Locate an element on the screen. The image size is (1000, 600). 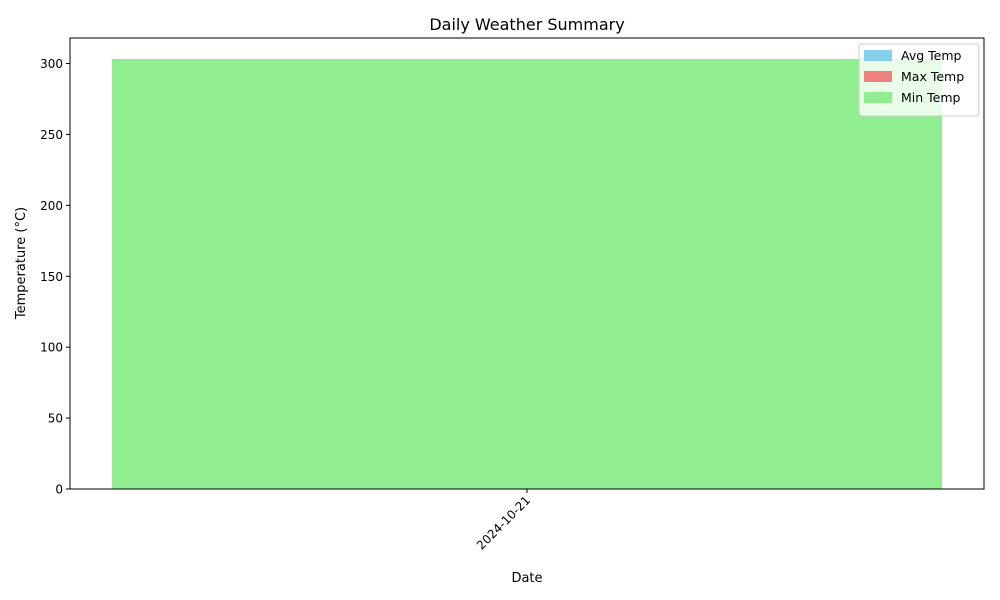
legend: Avg Temp Max Temp Min Temp is located at coordinates (919, 80).